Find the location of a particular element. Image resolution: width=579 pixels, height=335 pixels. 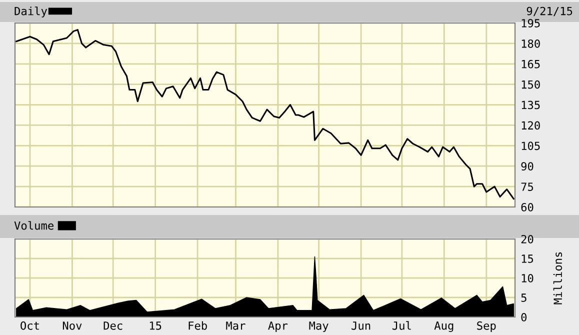

x-tick-label: Dec is located at coordinates (113, 326).